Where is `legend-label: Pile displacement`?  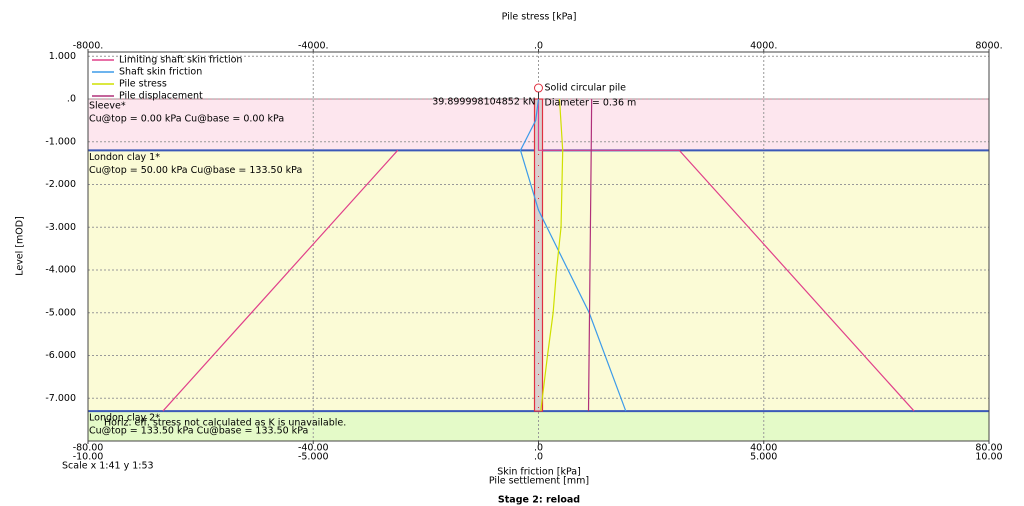 legend-label: Pile displacement is located at coordinates (161, 96).